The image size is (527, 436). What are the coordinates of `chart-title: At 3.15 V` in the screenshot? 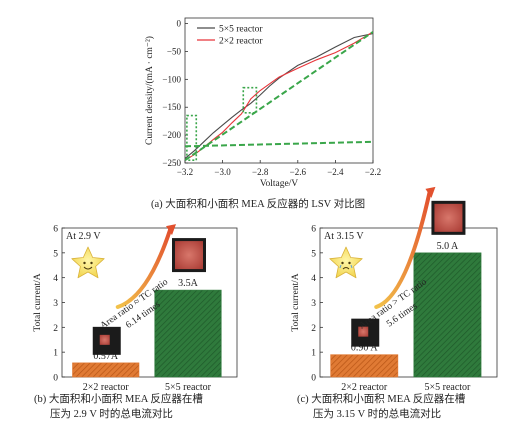 It's located at (344, 236).